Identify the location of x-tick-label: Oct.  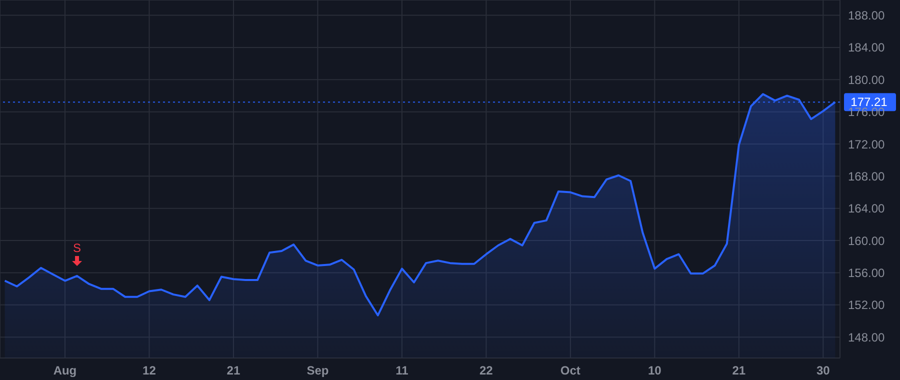
(570, 371).